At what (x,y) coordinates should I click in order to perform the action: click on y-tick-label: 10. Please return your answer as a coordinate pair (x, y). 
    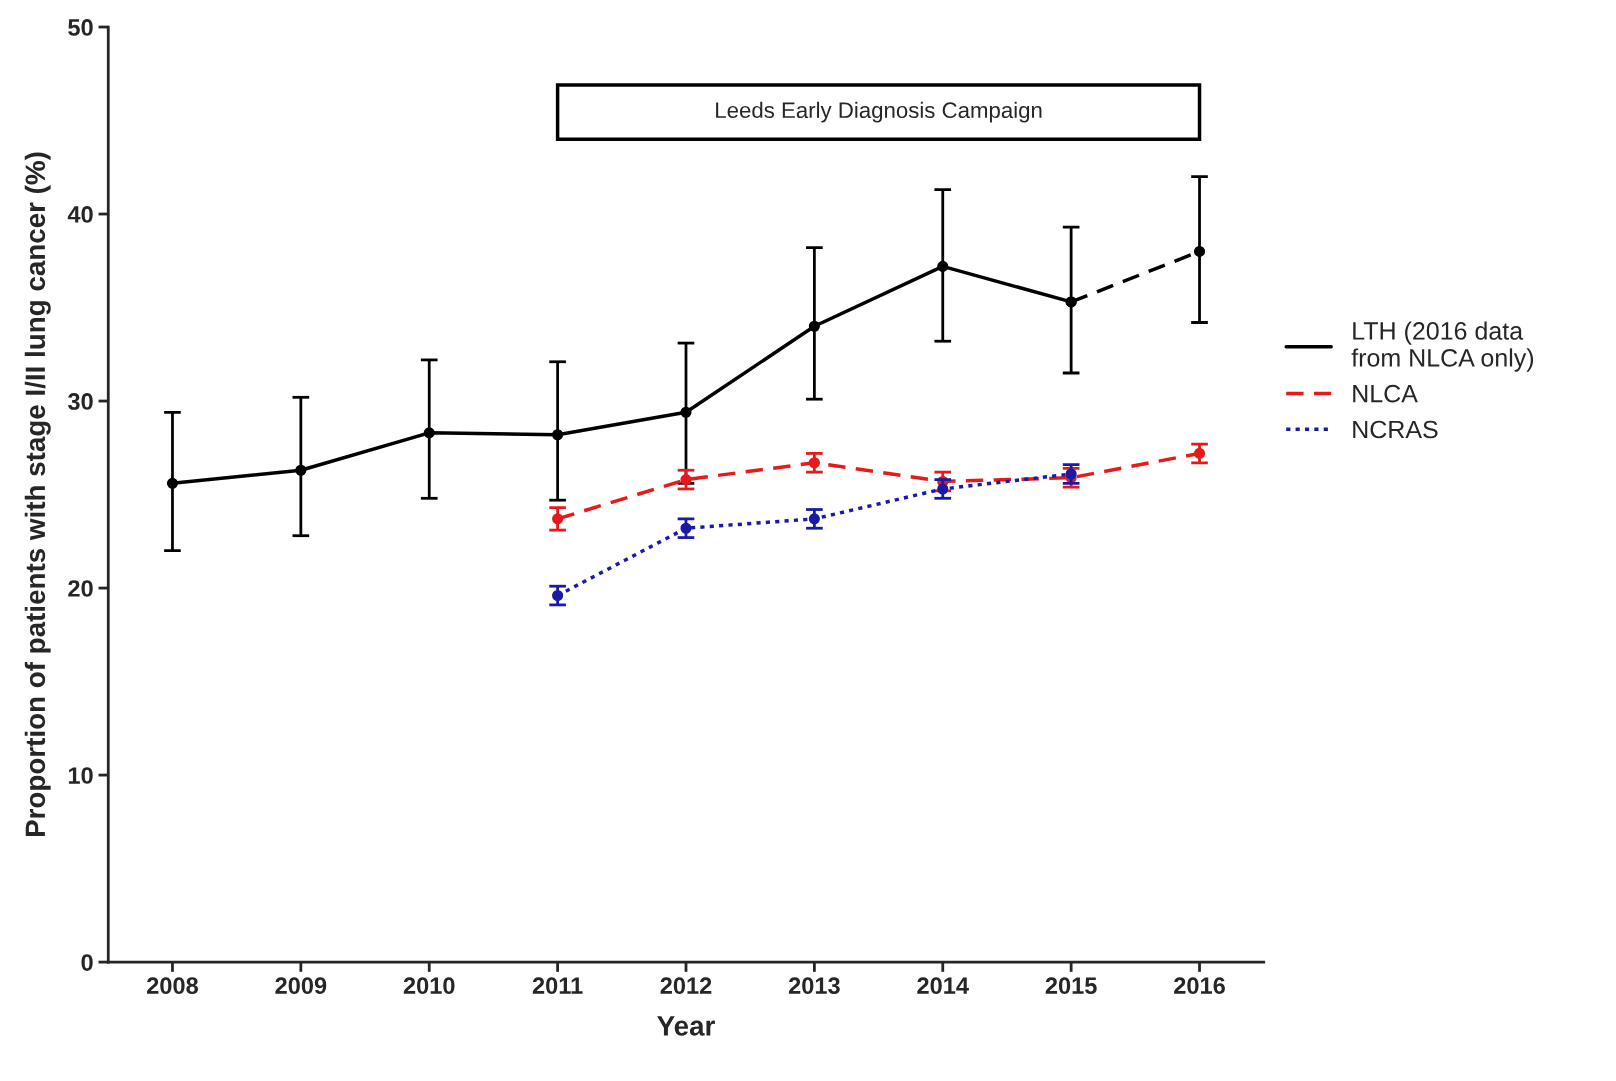
    Looking at the image, I should click on (80, 775).